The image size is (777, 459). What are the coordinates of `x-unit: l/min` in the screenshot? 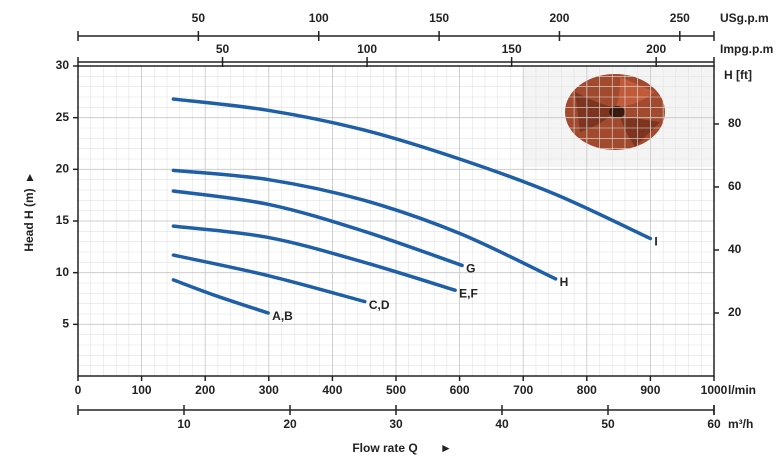 It's located at (742, 390).